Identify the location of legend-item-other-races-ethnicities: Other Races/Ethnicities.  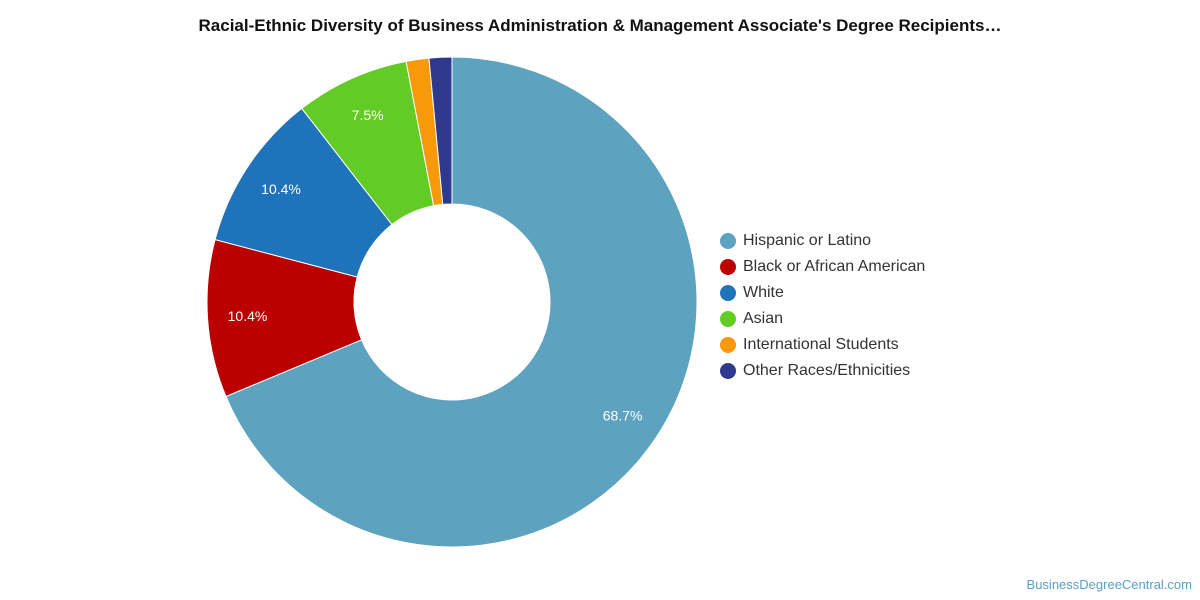
(870, 371).